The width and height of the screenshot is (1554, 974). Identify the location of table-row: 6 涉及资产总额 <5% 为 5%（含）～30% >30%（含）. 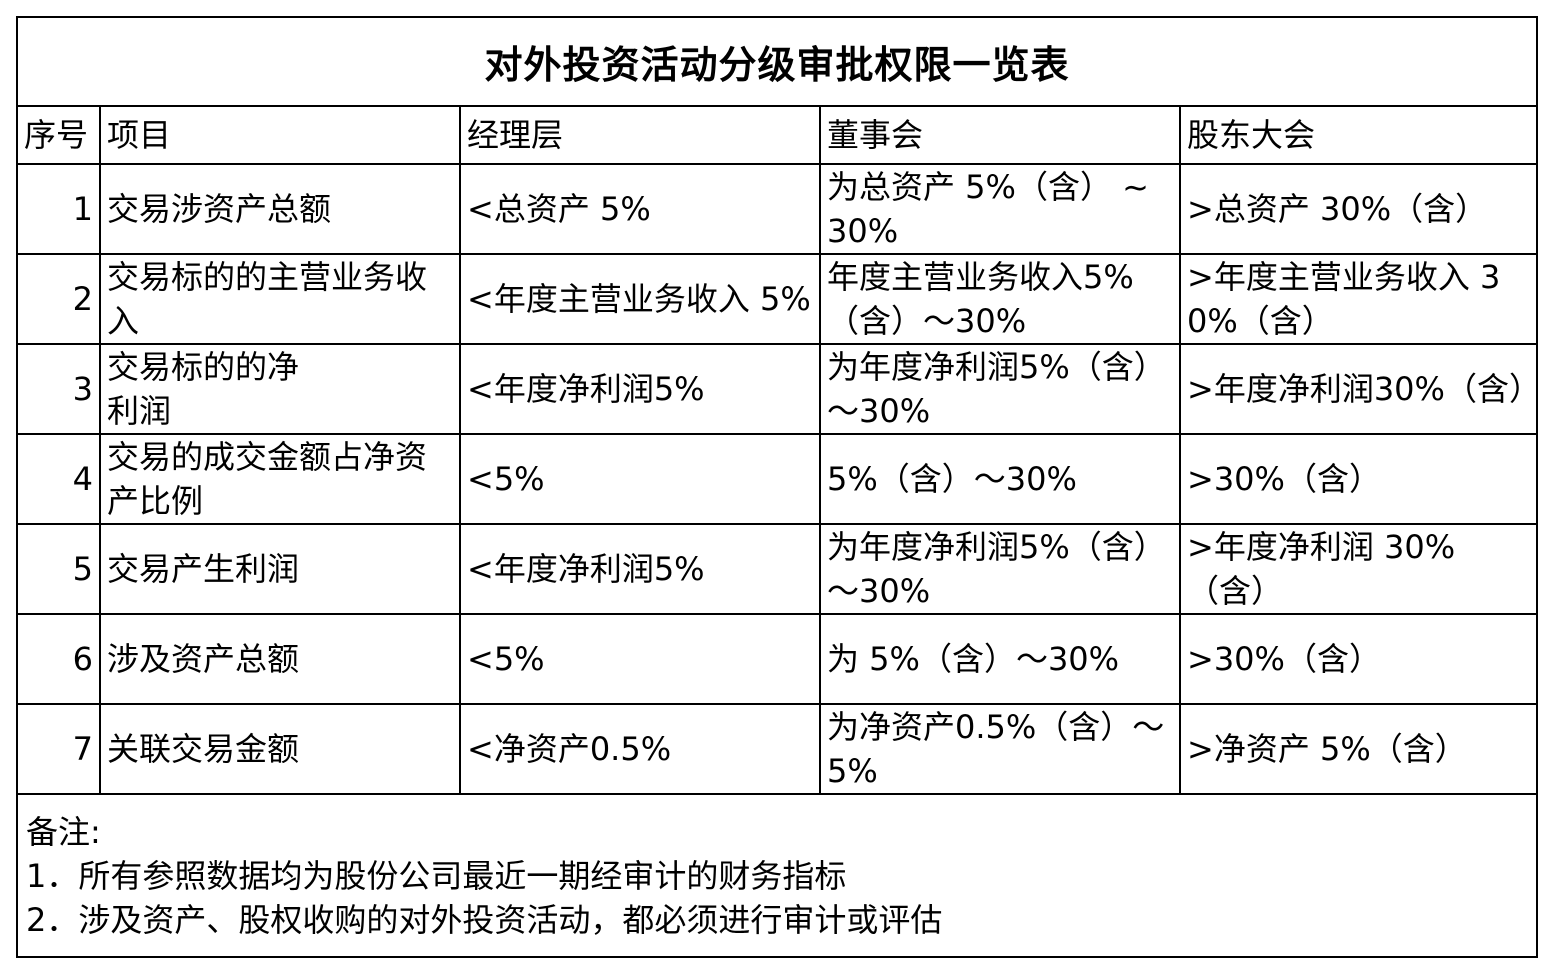
(777, 659).